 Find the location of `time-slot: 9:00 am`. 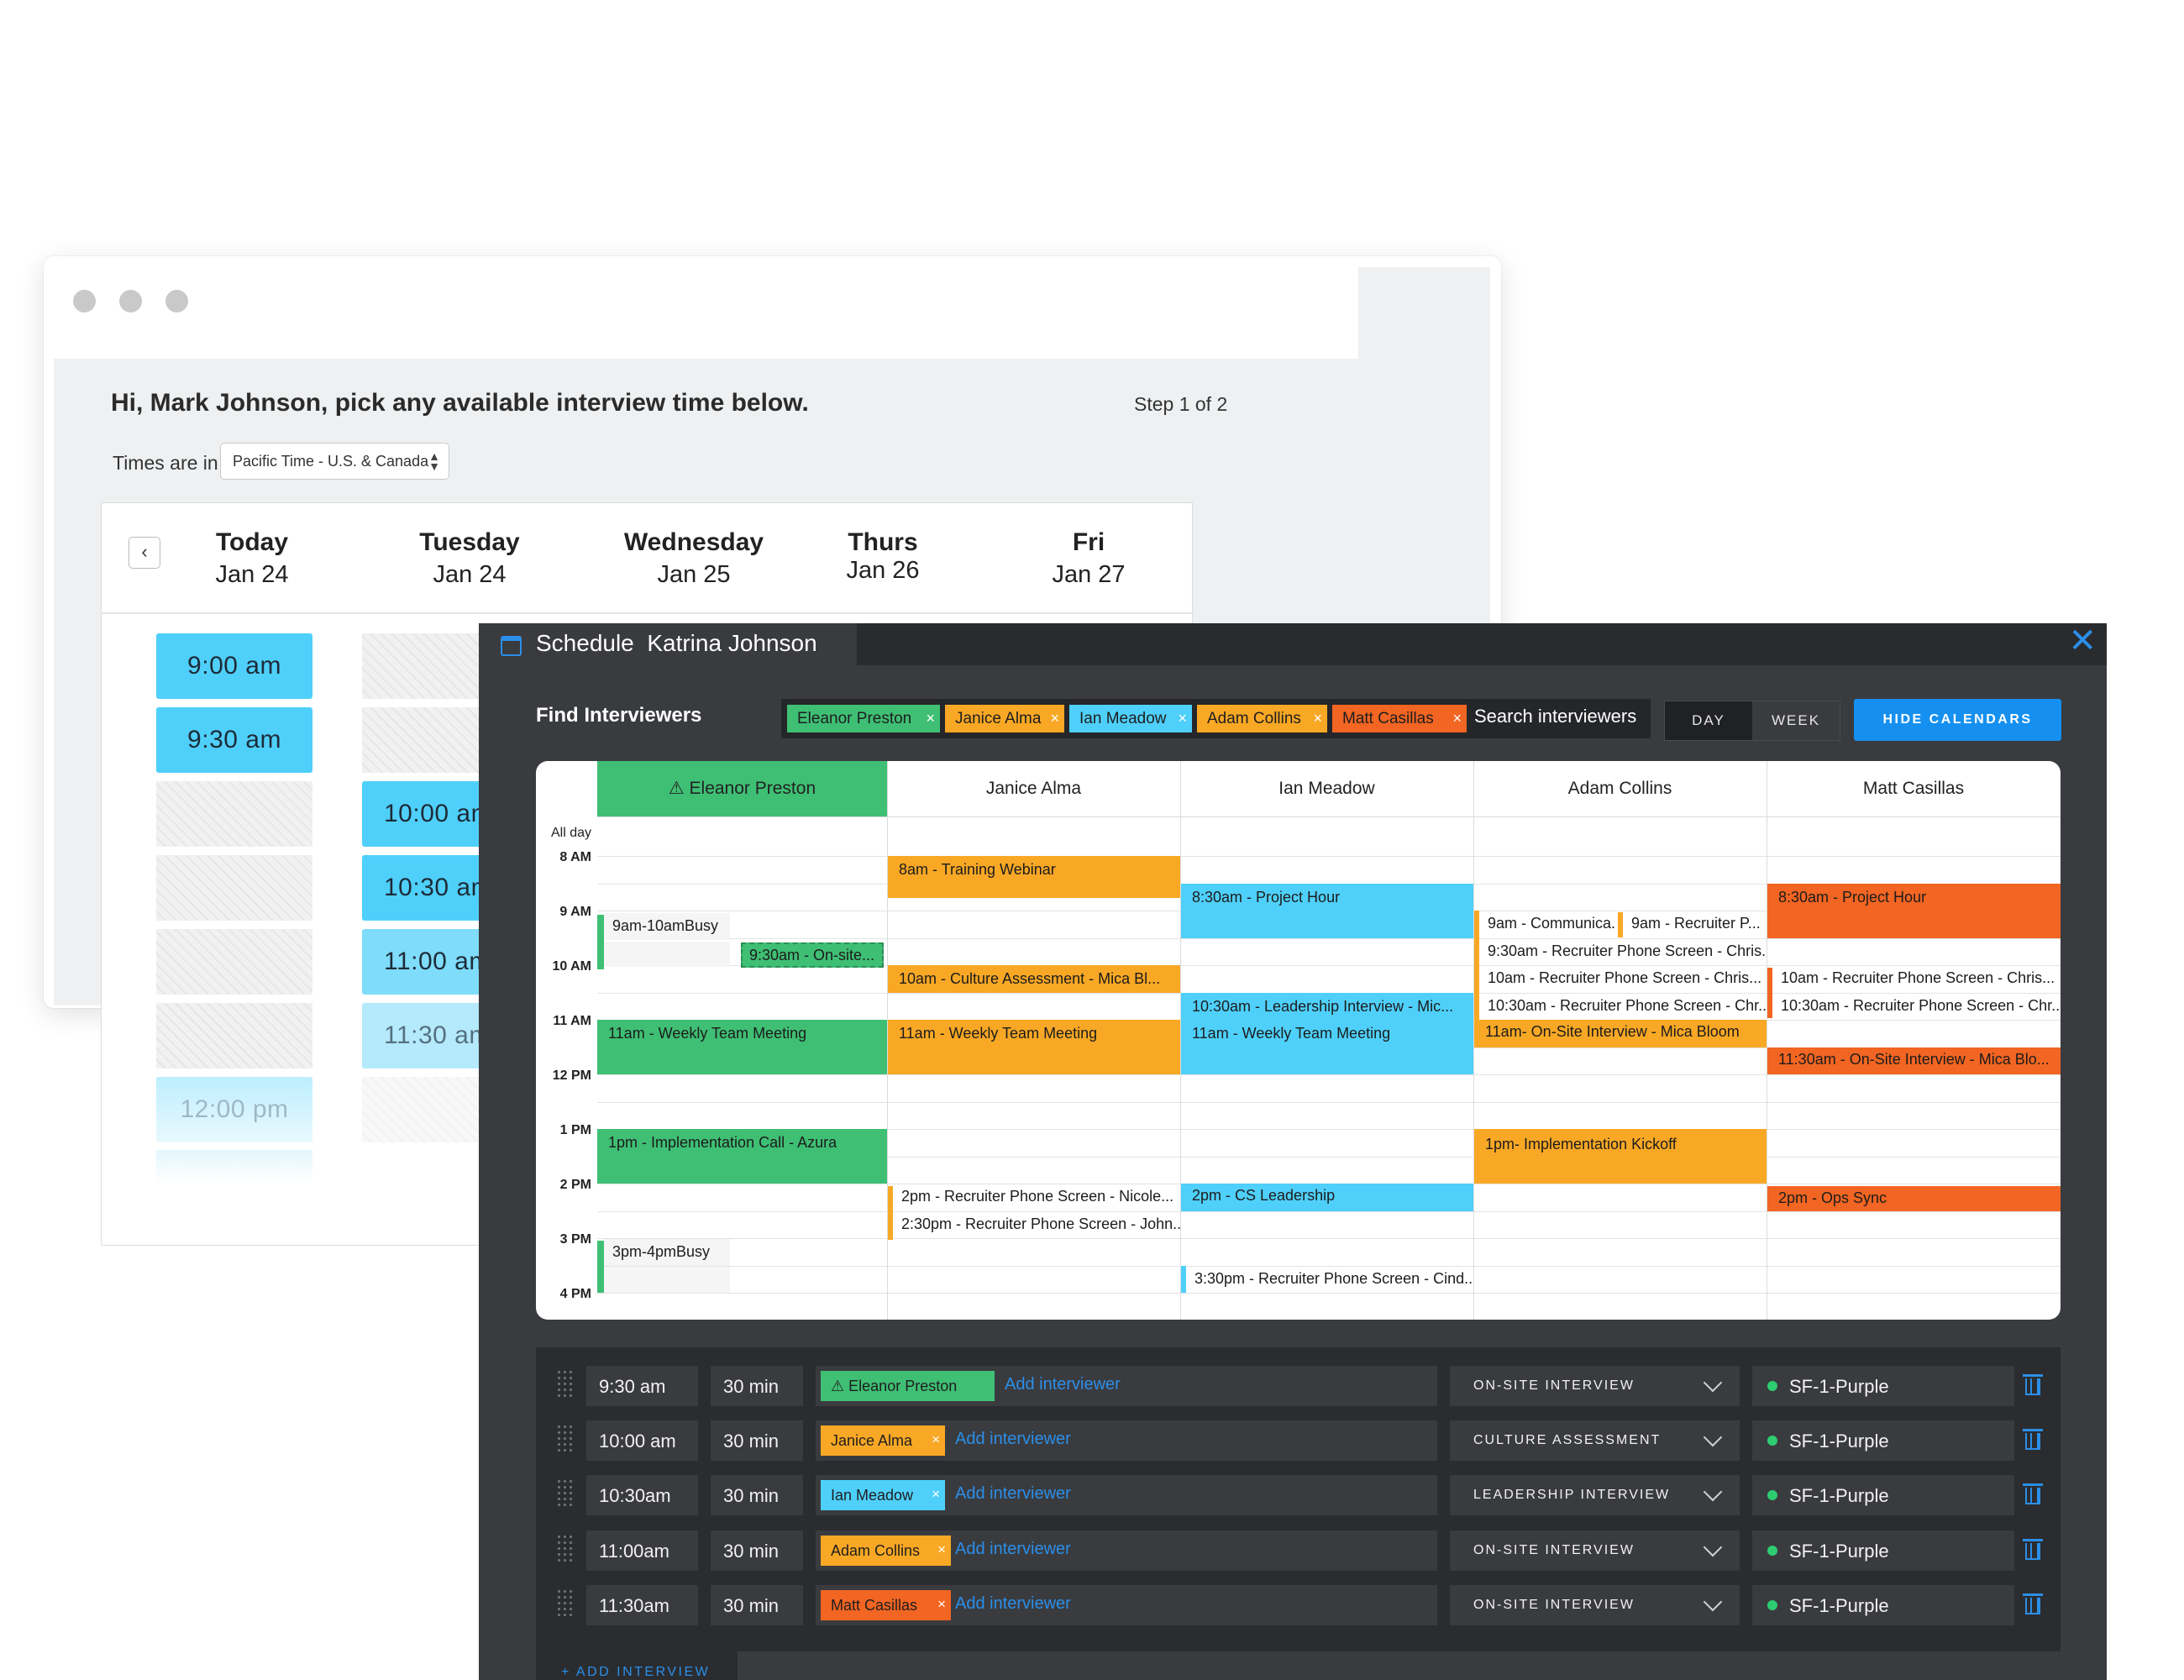

time-slot: 9:00 am is located at coordinates (234, 666).